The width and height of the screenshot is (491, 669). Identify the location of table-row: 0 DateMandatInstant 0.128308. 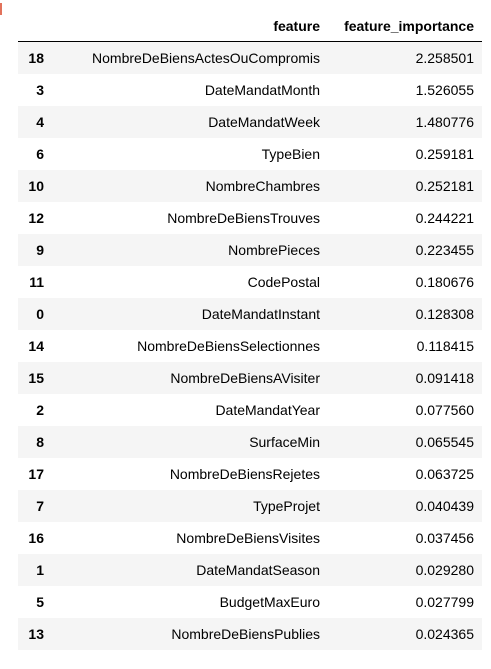
(250, 313).